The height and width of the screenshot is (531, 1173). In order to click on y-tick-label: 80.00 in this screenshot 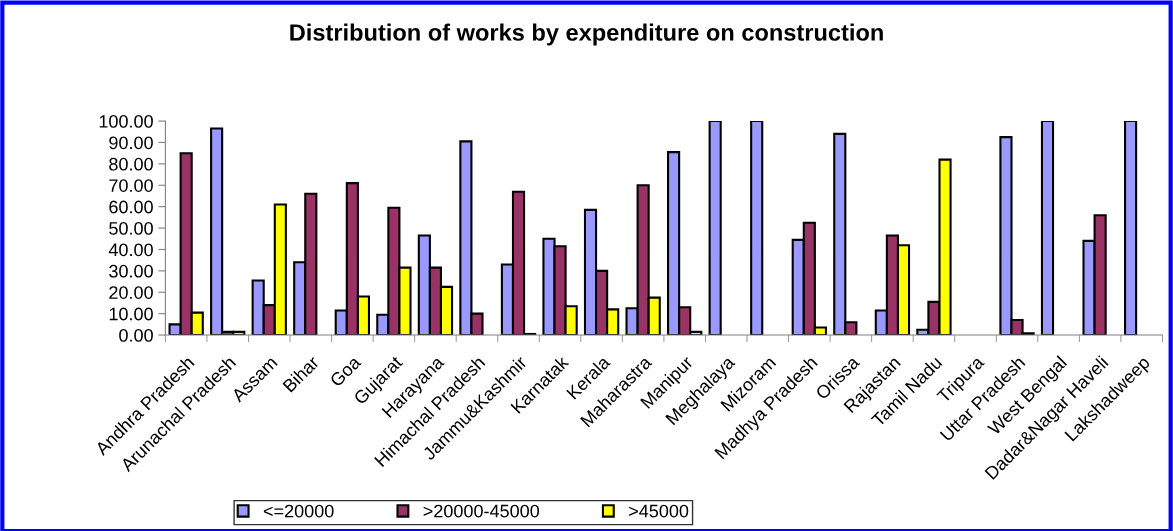, I will do `click(131, 164)`.